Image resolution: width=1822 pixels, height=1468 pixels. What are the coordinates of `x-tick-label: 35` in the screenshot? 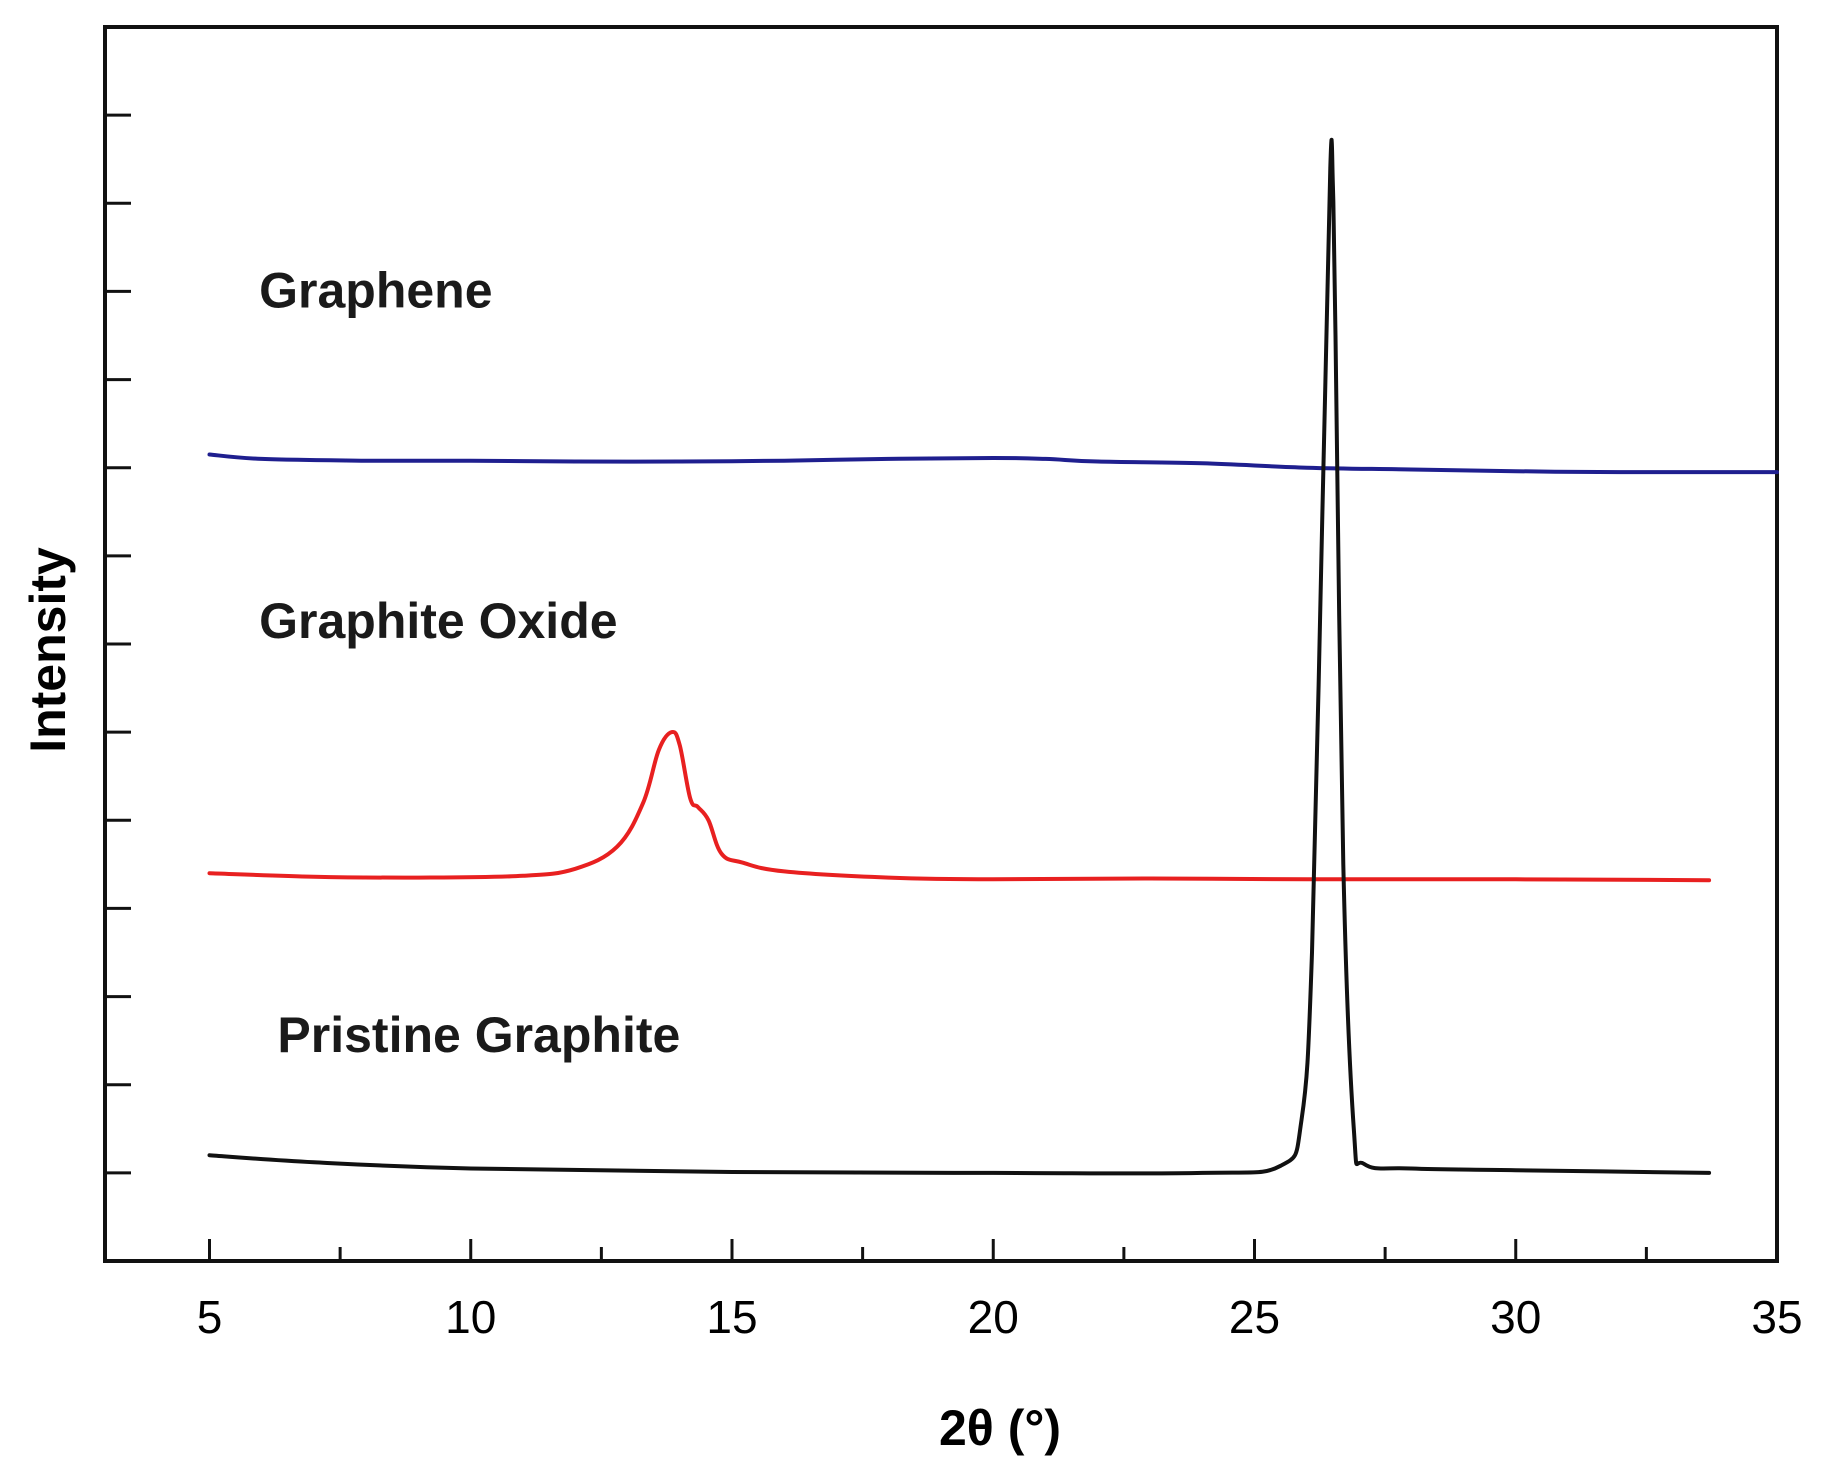 It's located at (1776, 1317).